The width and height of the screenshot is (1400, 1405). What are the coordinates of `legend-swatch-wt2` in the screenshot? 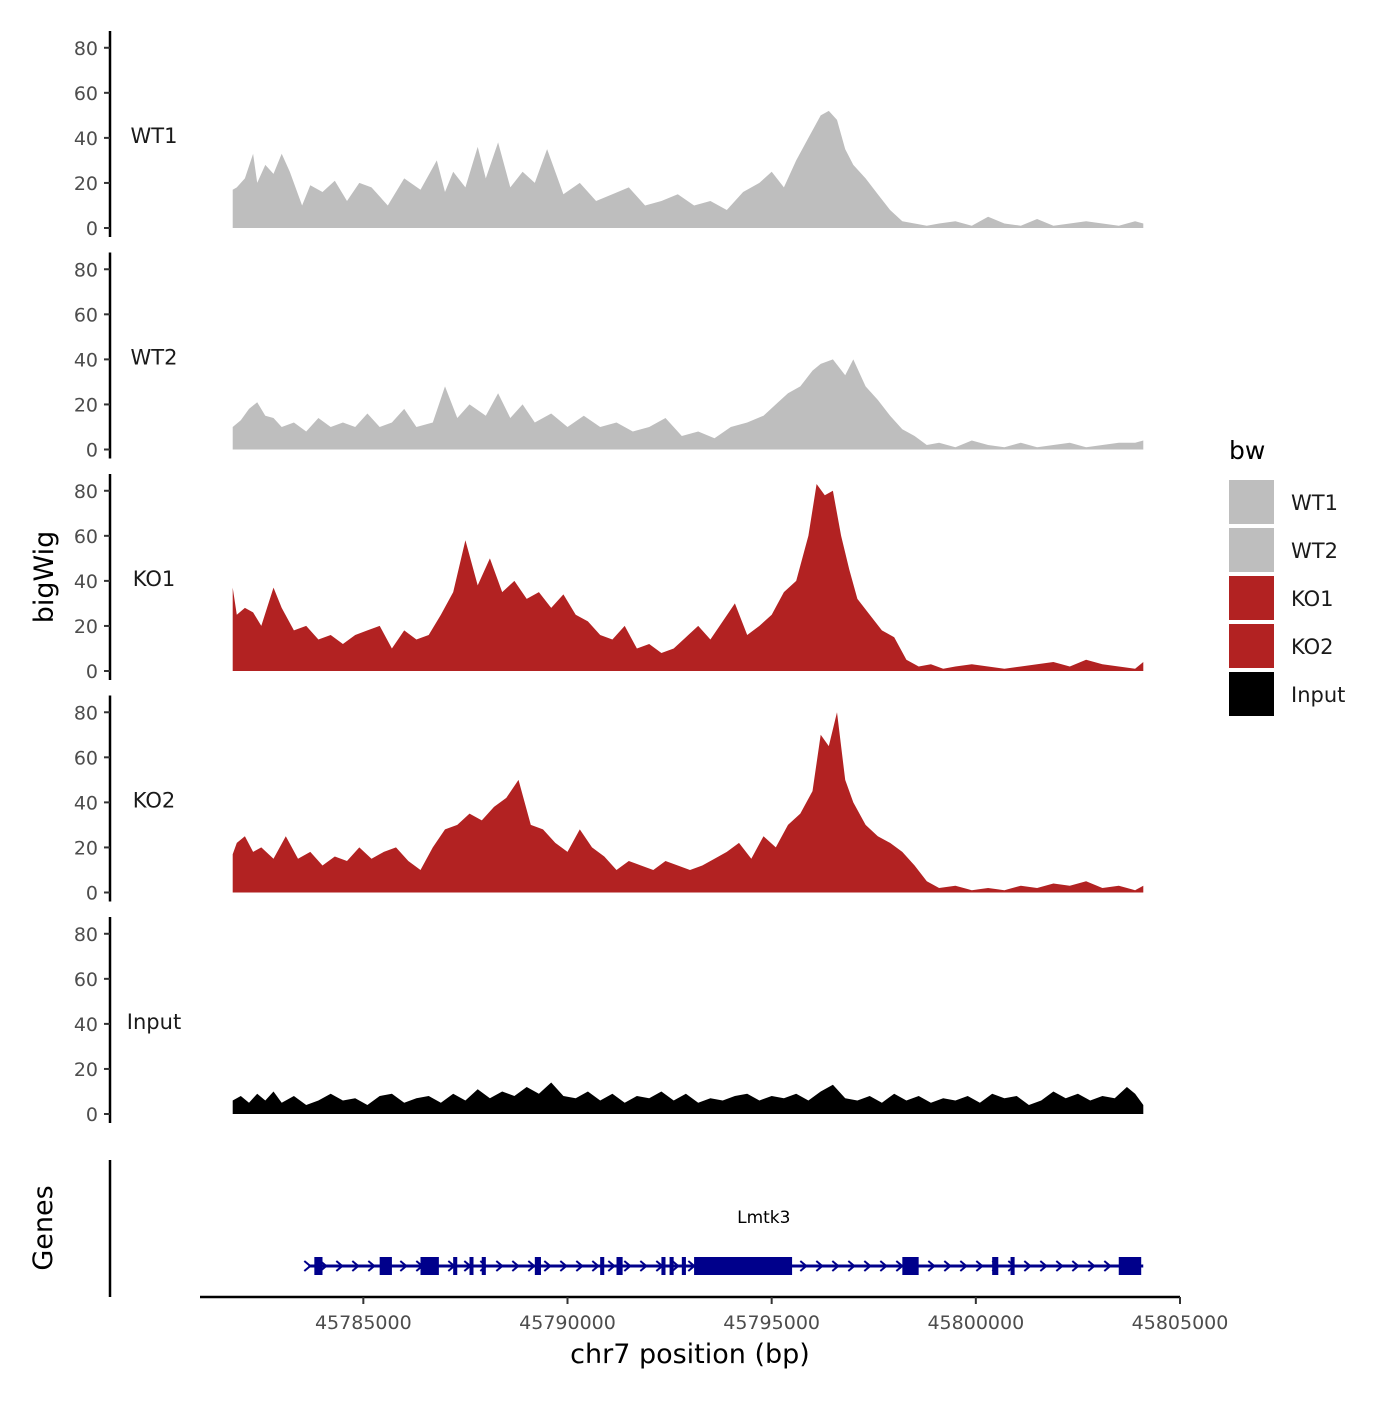 It's located at (1251, 550).